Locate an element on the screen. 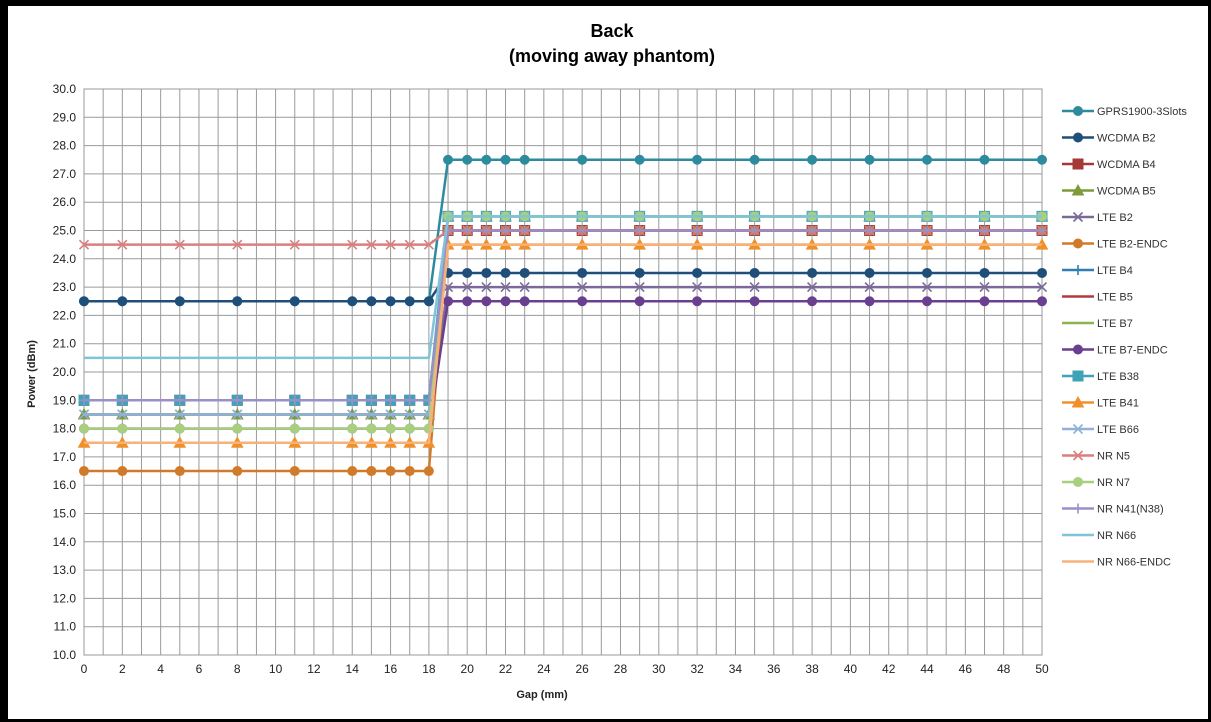  x-tick-label: 20 is located at coordinates (468, 669).